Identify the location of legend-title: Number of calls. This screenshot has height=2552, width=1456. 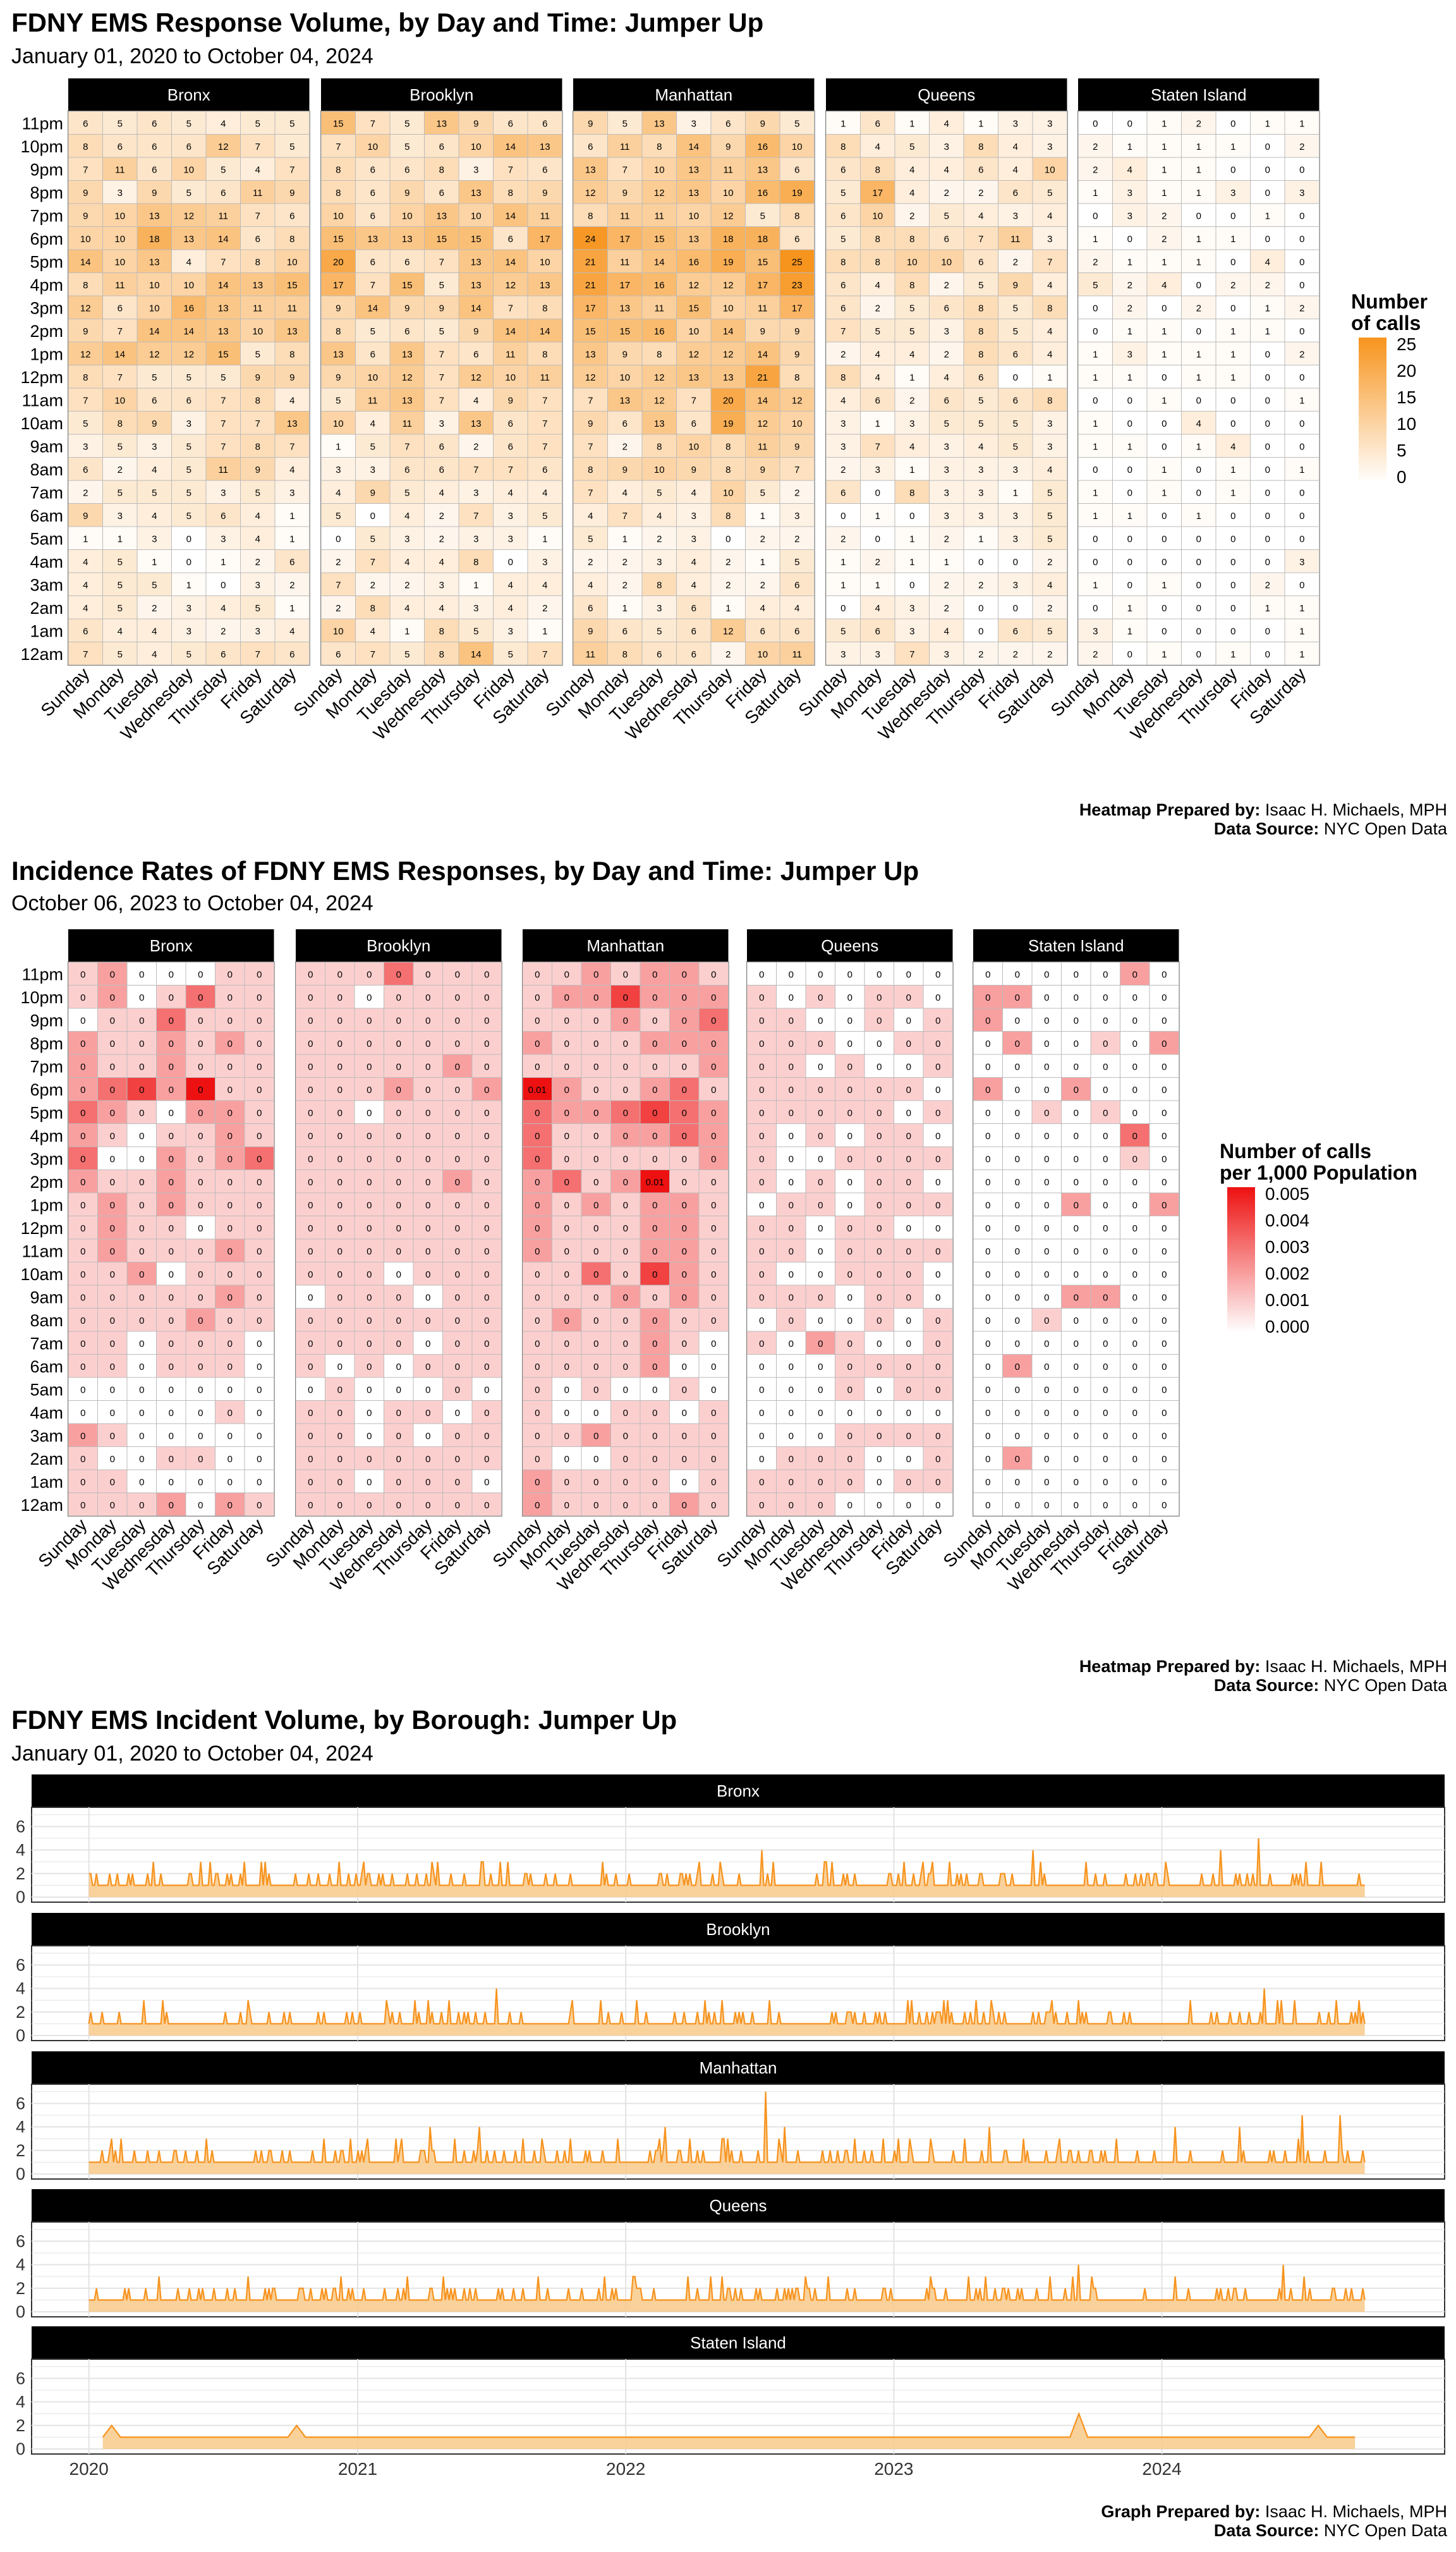
(1295, 1151).